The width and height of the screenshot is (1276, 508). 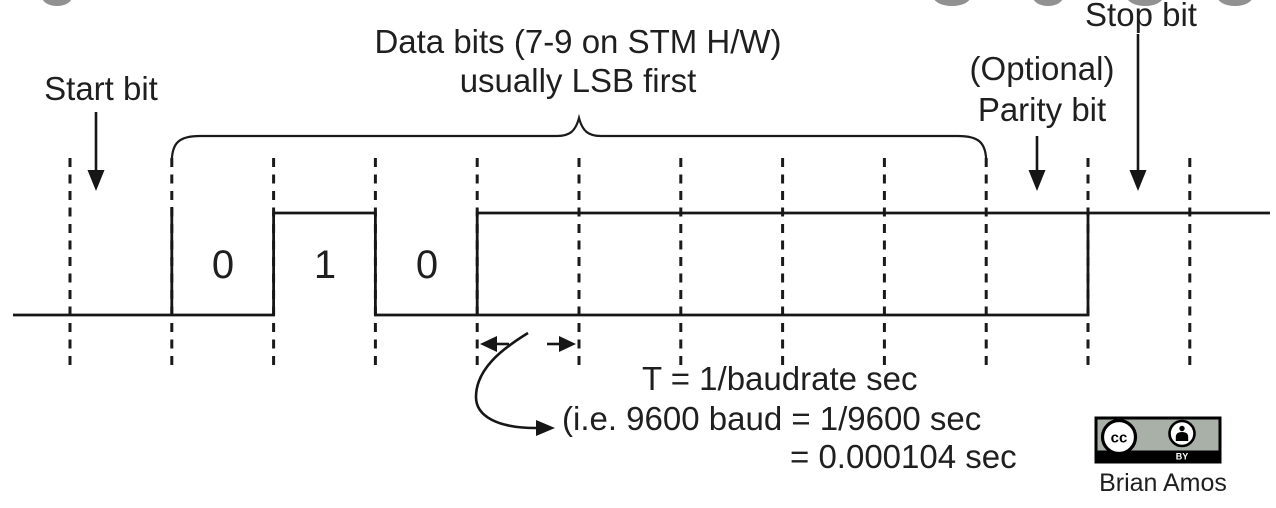 I want to click on cc-logo-text: cc, so click(x=1119, y=438).